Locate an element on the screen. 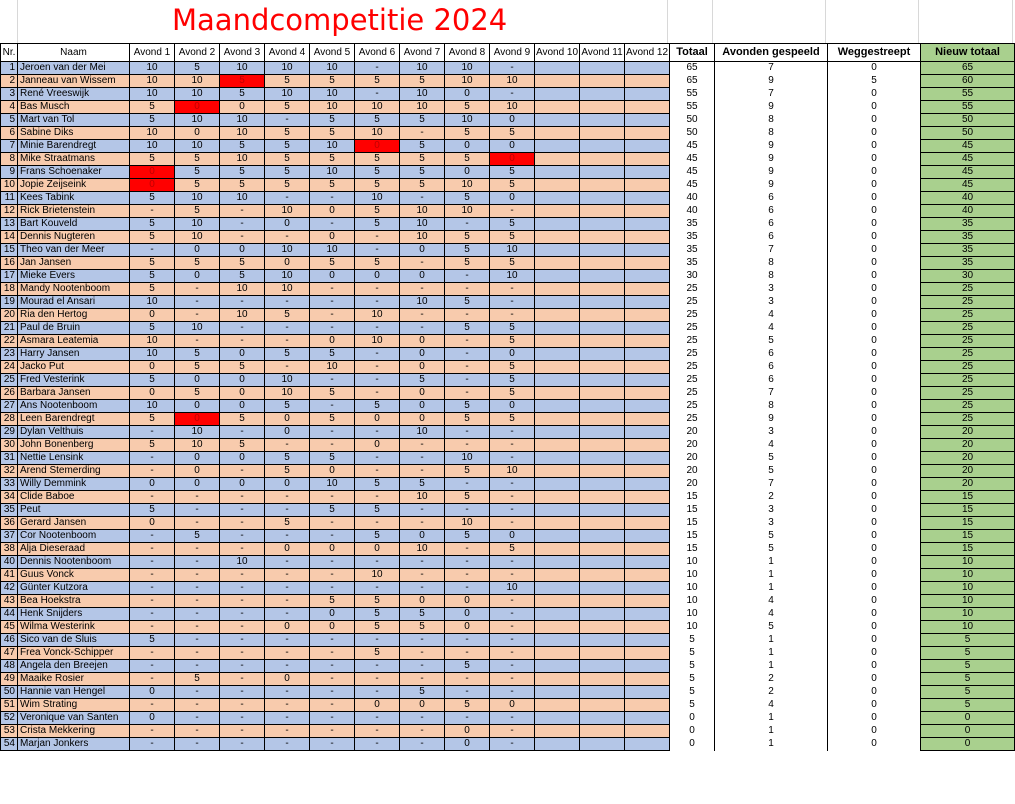  cell-avond-8: 5 is located at coordinates (467, 419).